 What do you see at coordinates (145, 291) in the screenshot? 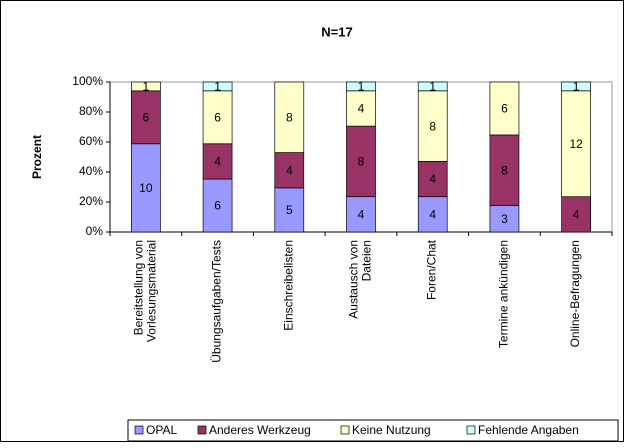
I see `x-tick-label: Bereitstellung vonVorlesungsmaterial` at bounding box center [145, 291].